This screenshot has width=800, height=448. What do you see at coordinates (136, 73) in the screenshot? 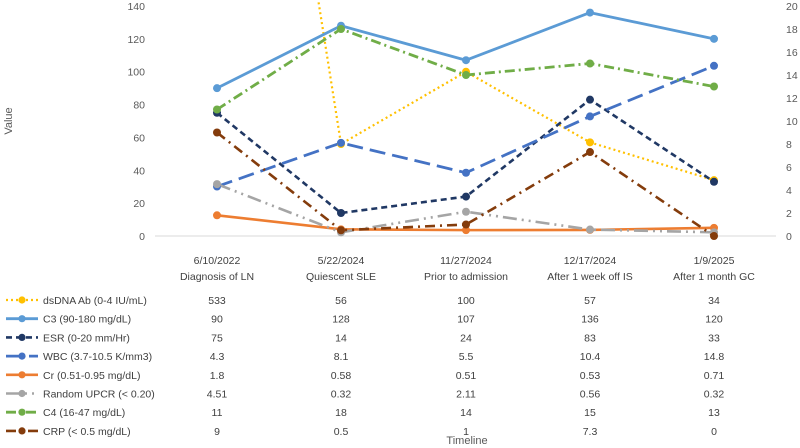
I see `y-left-tick-label: 100` at bounding box center [136, 73].